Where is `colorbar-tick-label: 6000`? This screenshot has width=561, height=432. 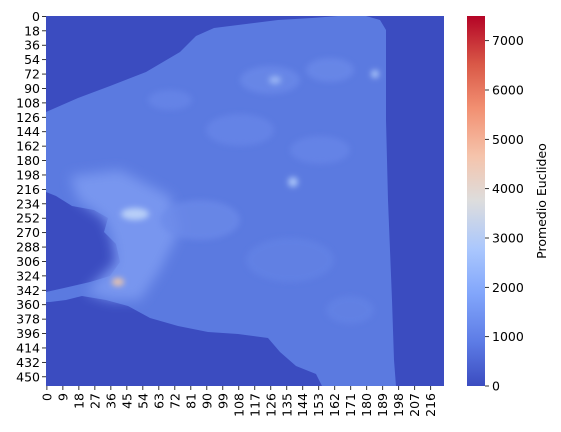
colorbar-tick-label: 6000 is located at coordinates (508, 90).